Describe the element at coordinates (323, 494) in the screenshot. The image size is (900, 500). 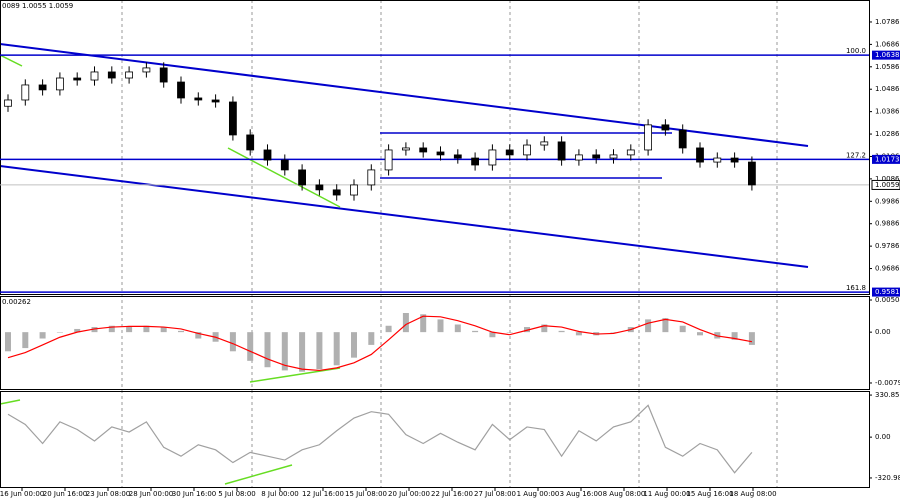
I see `x-tick-label: 12 Jul 16:00` at that location.